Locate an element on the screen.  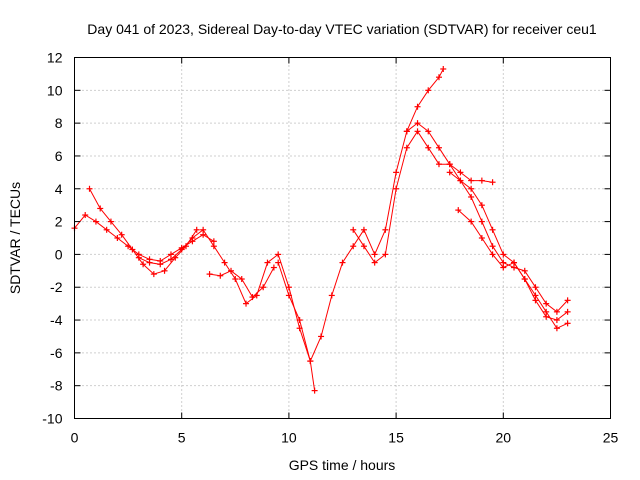
y-tick-label: 4 is located at coordinates (59, 189).